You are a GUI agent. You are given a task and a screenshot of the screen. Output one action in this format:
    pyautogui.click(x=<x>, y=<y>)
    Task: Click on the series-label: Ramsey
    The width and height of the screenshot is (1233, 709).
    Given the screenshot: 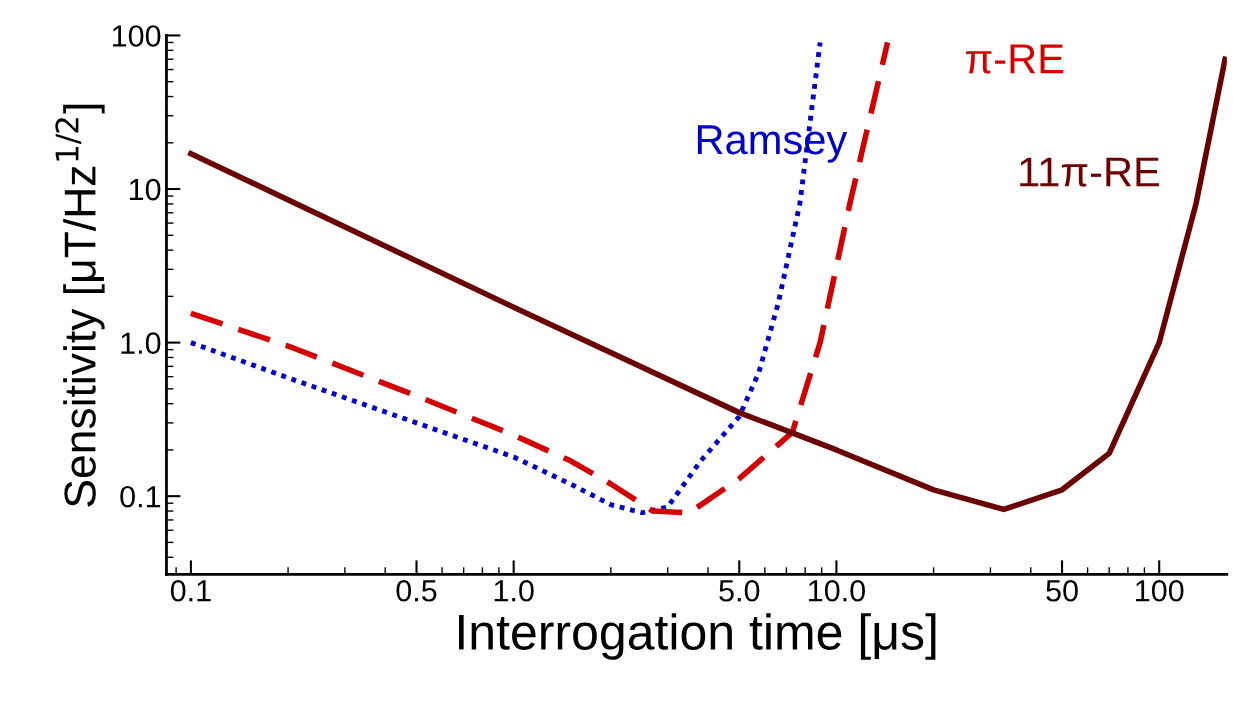 What is the action you would take?
    pyautogui.click(x=772, y=144)
    